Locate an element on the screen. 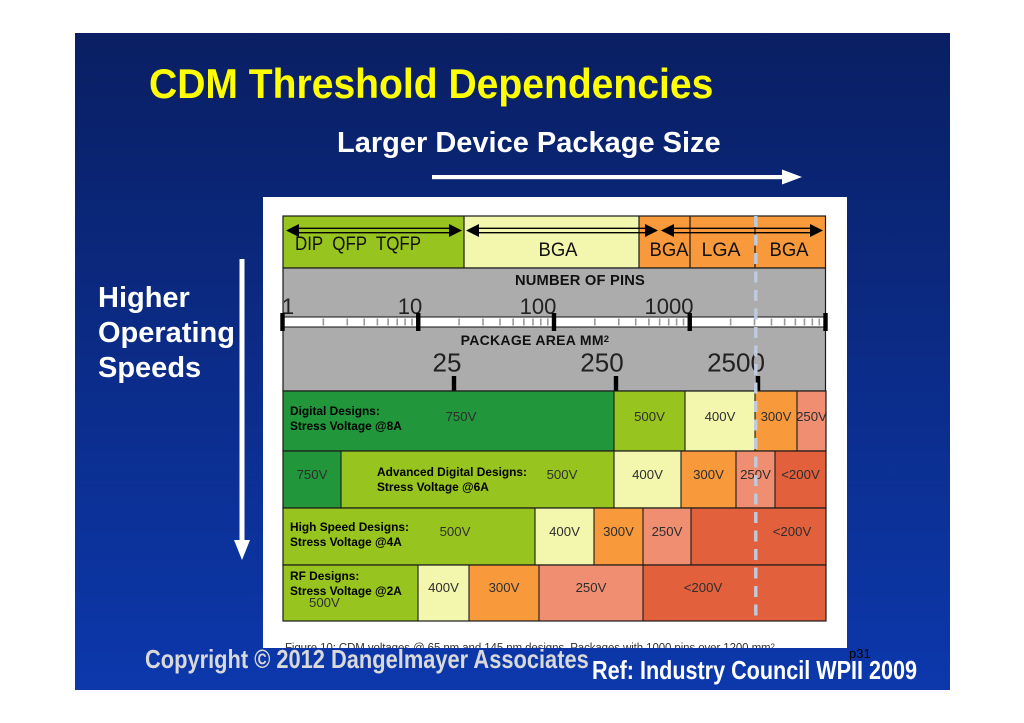  svg-text: 1000 is located at coordinates (669, 306).